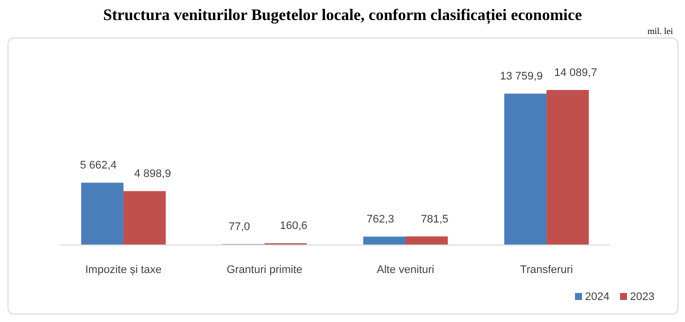  Describe the element at coordinates (434, 219) in the screenshot. I see `data-label: 781,5` at that location.